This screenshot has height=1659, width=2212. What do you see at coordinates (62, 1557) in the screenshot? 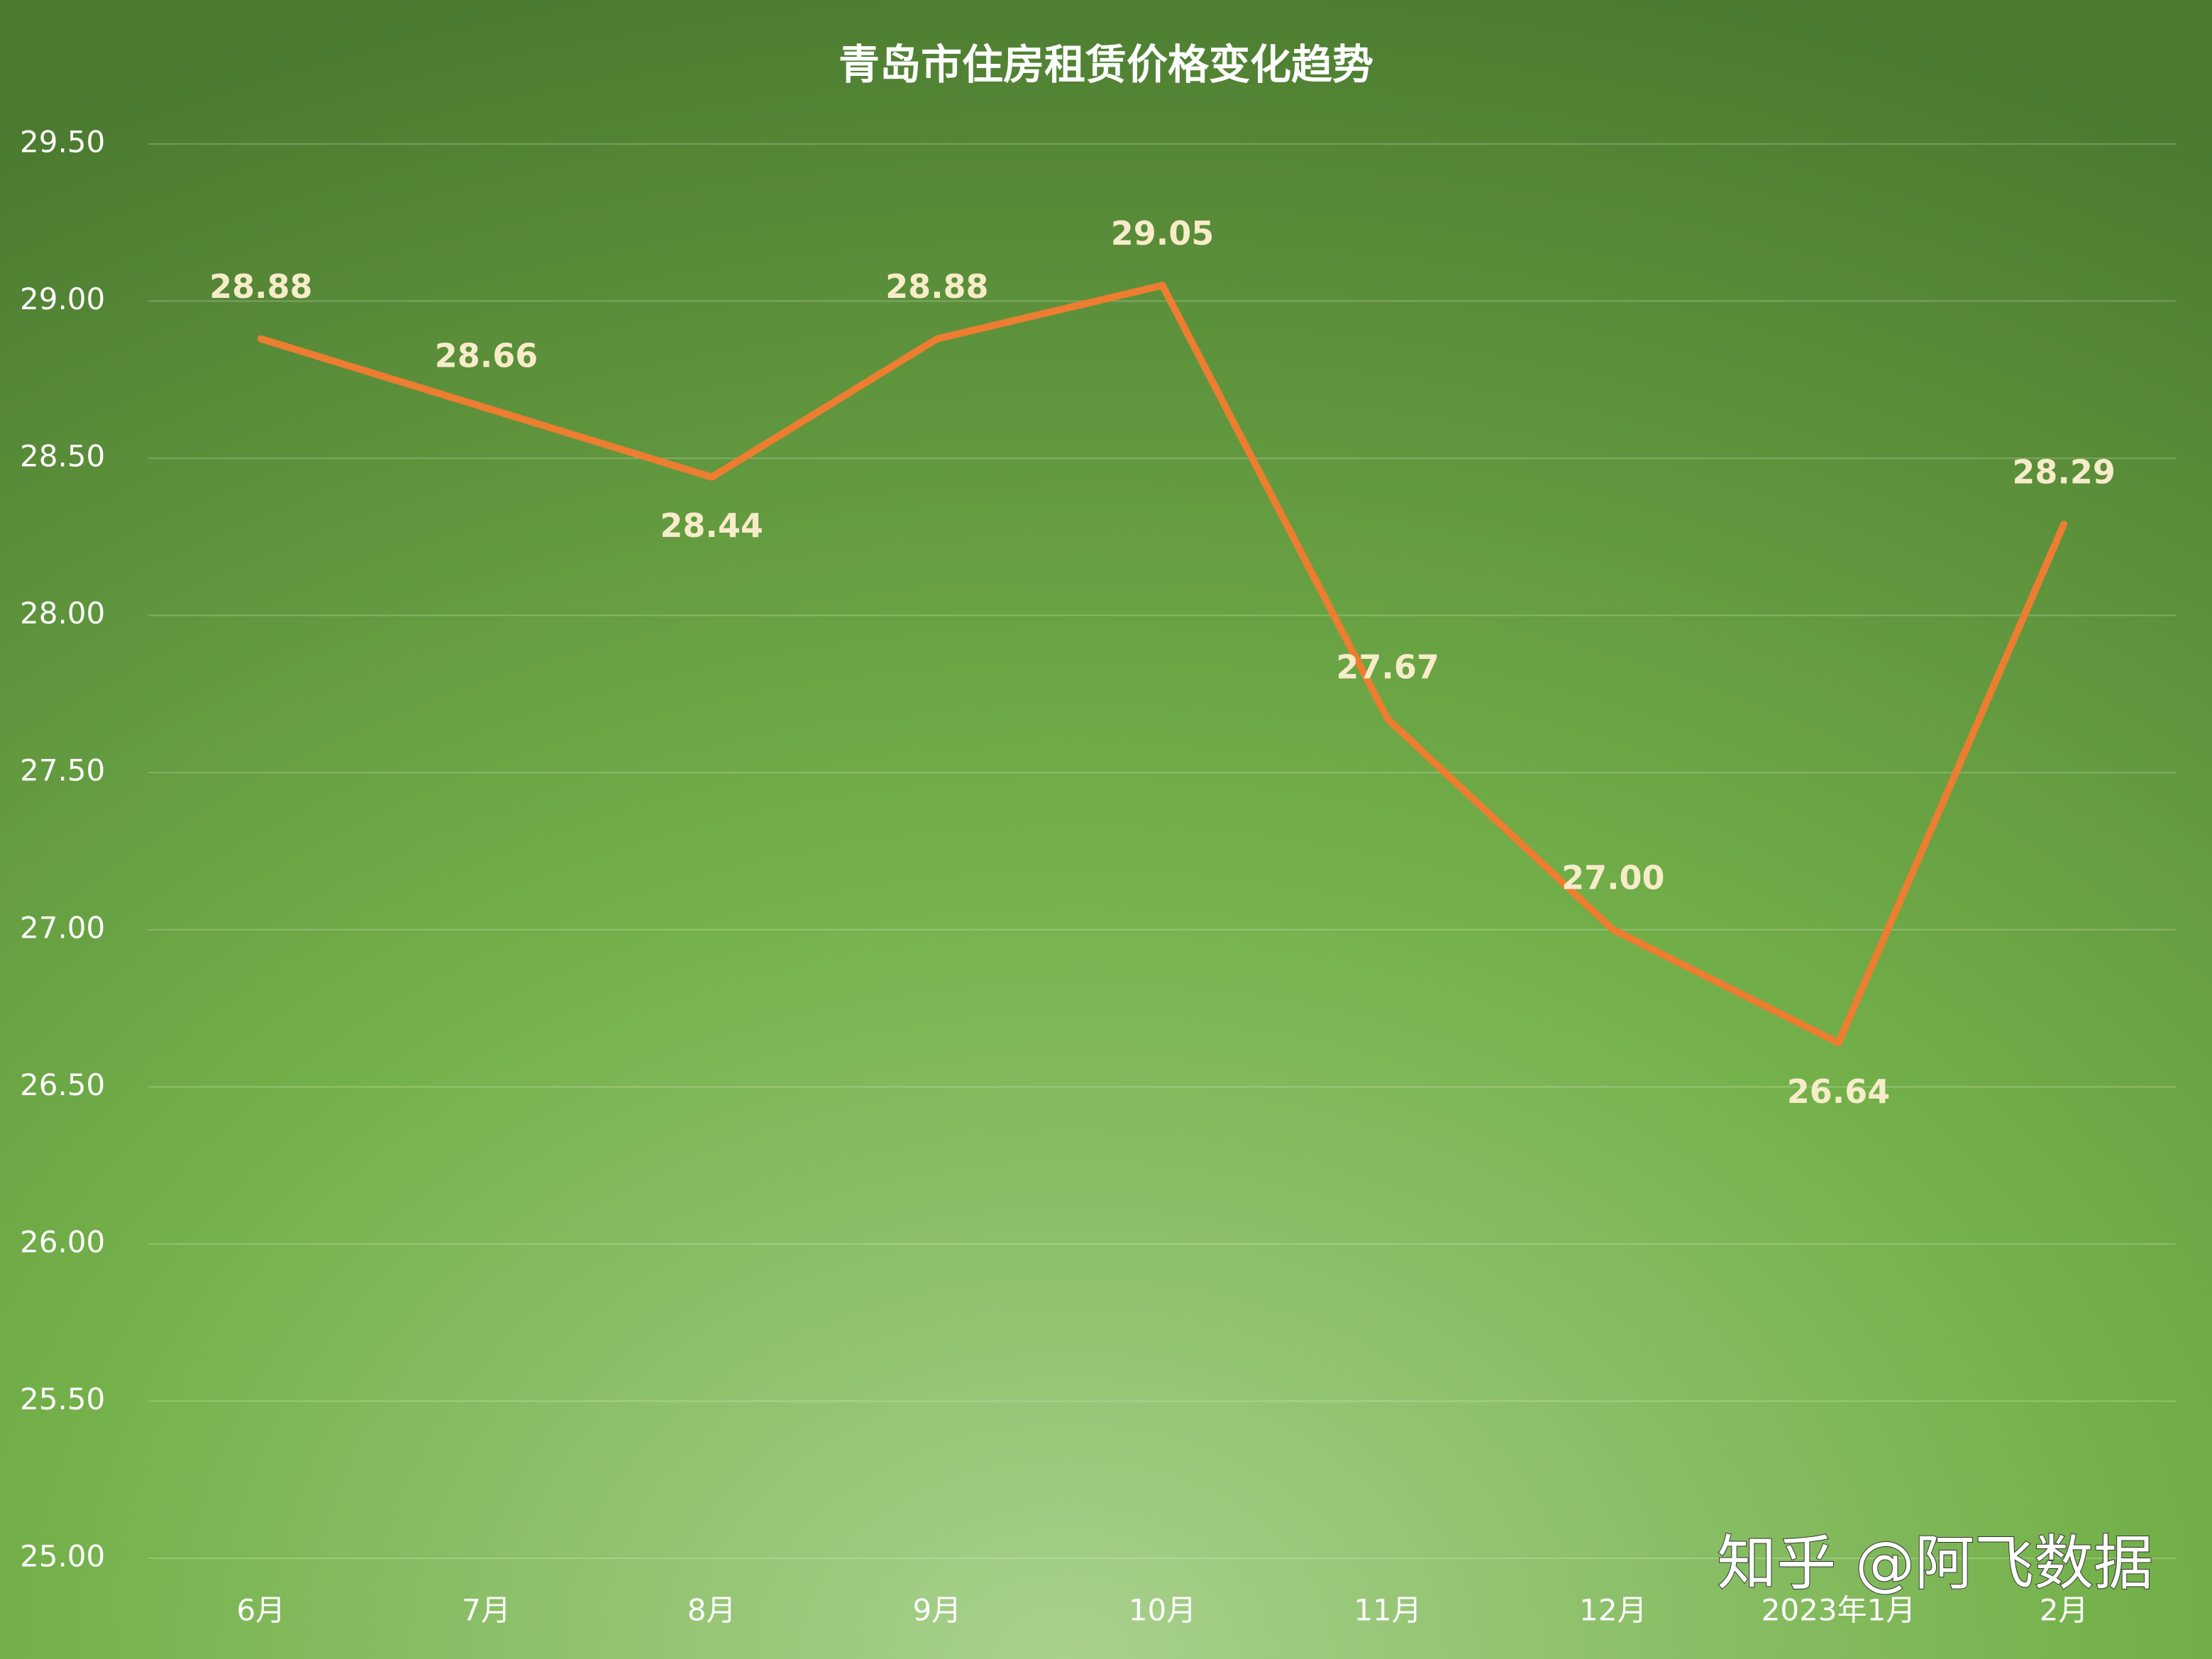
I see `y-tick-label: 25.00` at bounding box center [62, 1557].